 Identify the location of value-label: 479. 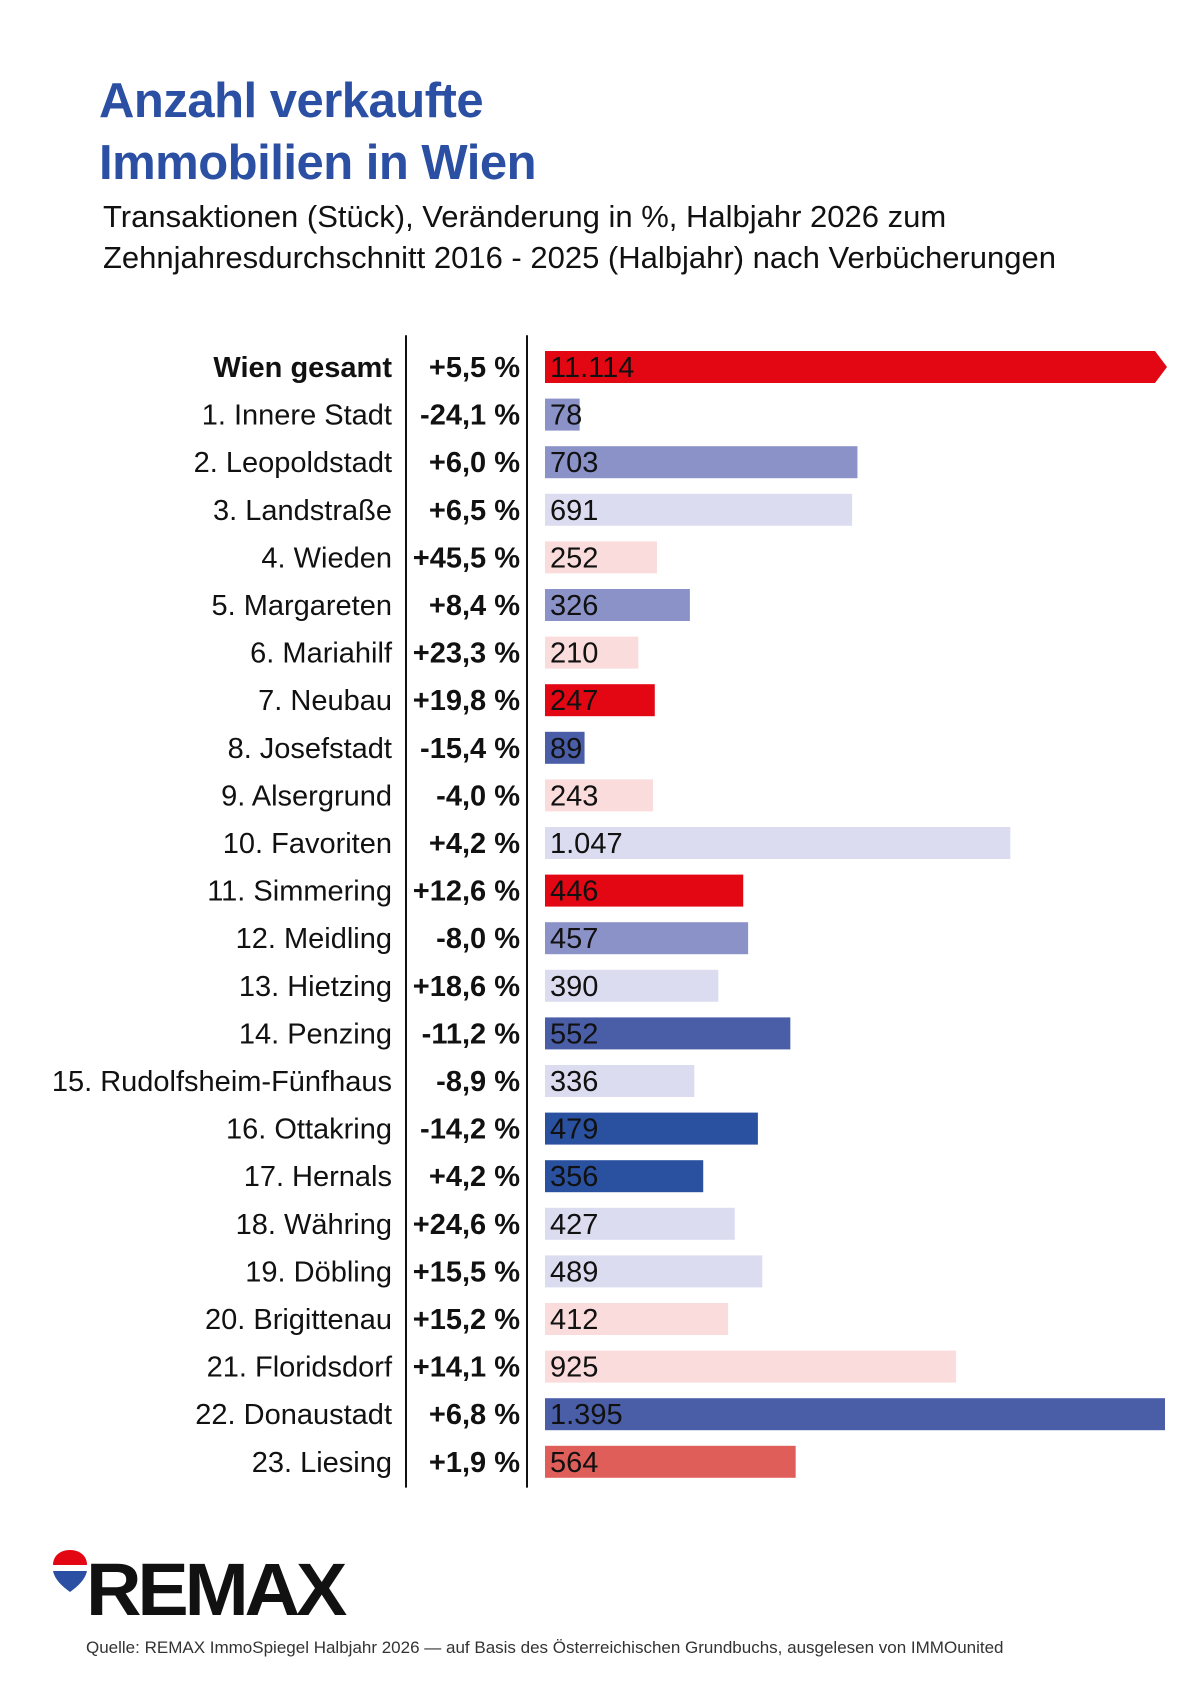
(574, 1130).